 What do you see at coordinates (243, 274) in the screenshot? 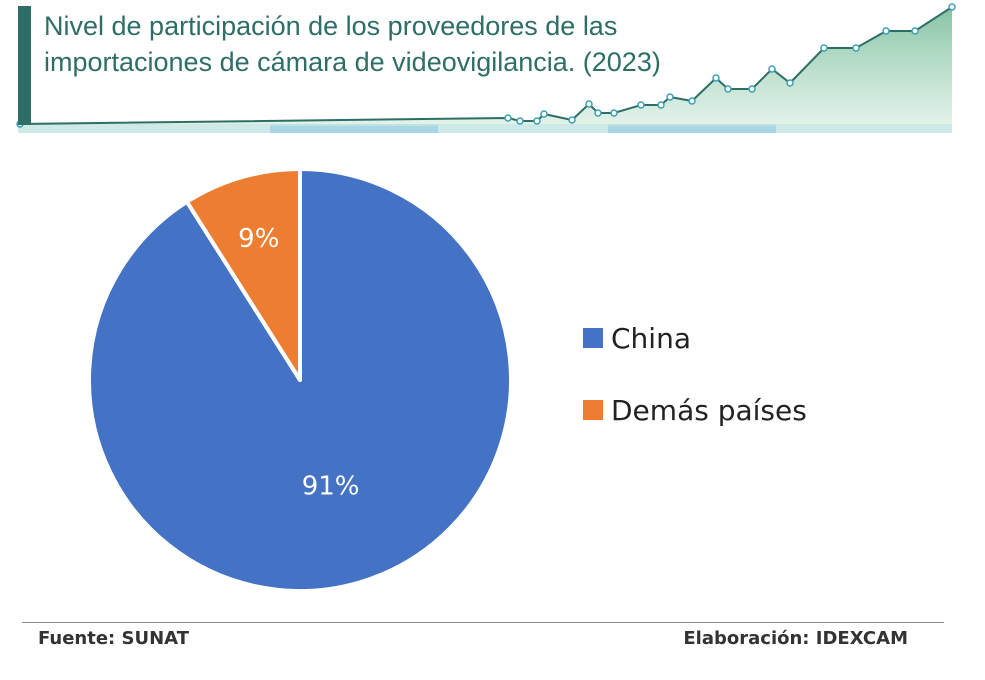
I see `pie-slice-demas-paises` at bounding box center [243, 274].